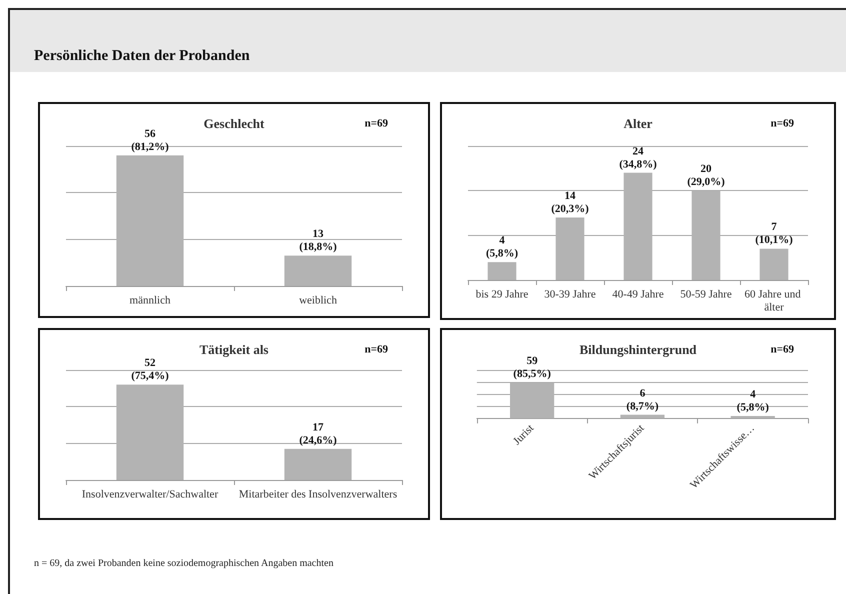 This screenshot has height=594, width=846. What do you see at coordinates (532, 367) in the screenshot?
I see `data-label: 59 (85,5%)` at bounding box center [532, 367].